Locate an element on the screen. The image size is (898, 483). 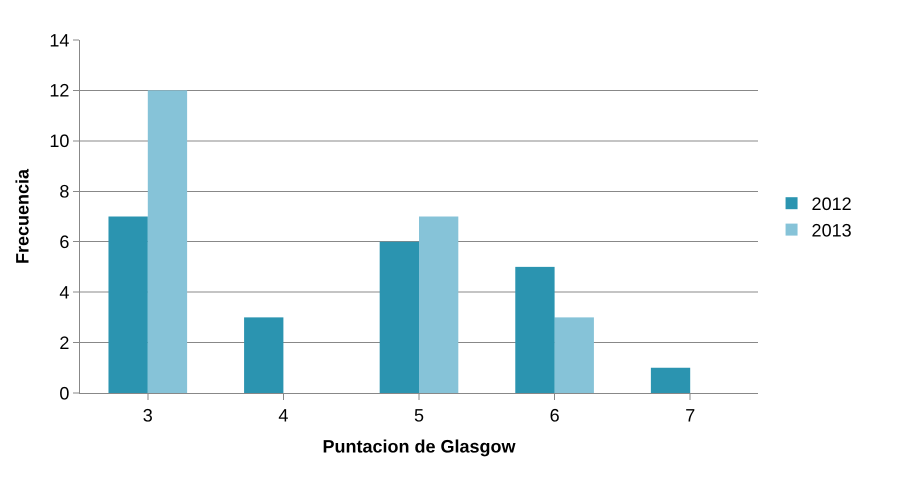
x-tick-label: 4 is located at coordinates (283, 416).